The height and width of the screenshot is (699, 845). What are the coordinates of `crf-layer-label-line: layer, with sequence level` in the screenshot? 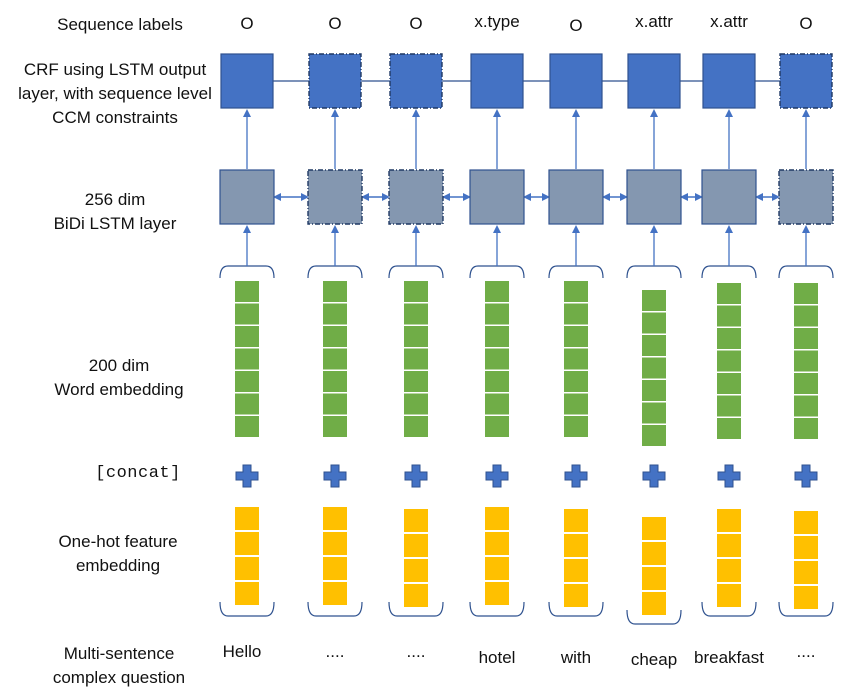 It's located at (115, 93).